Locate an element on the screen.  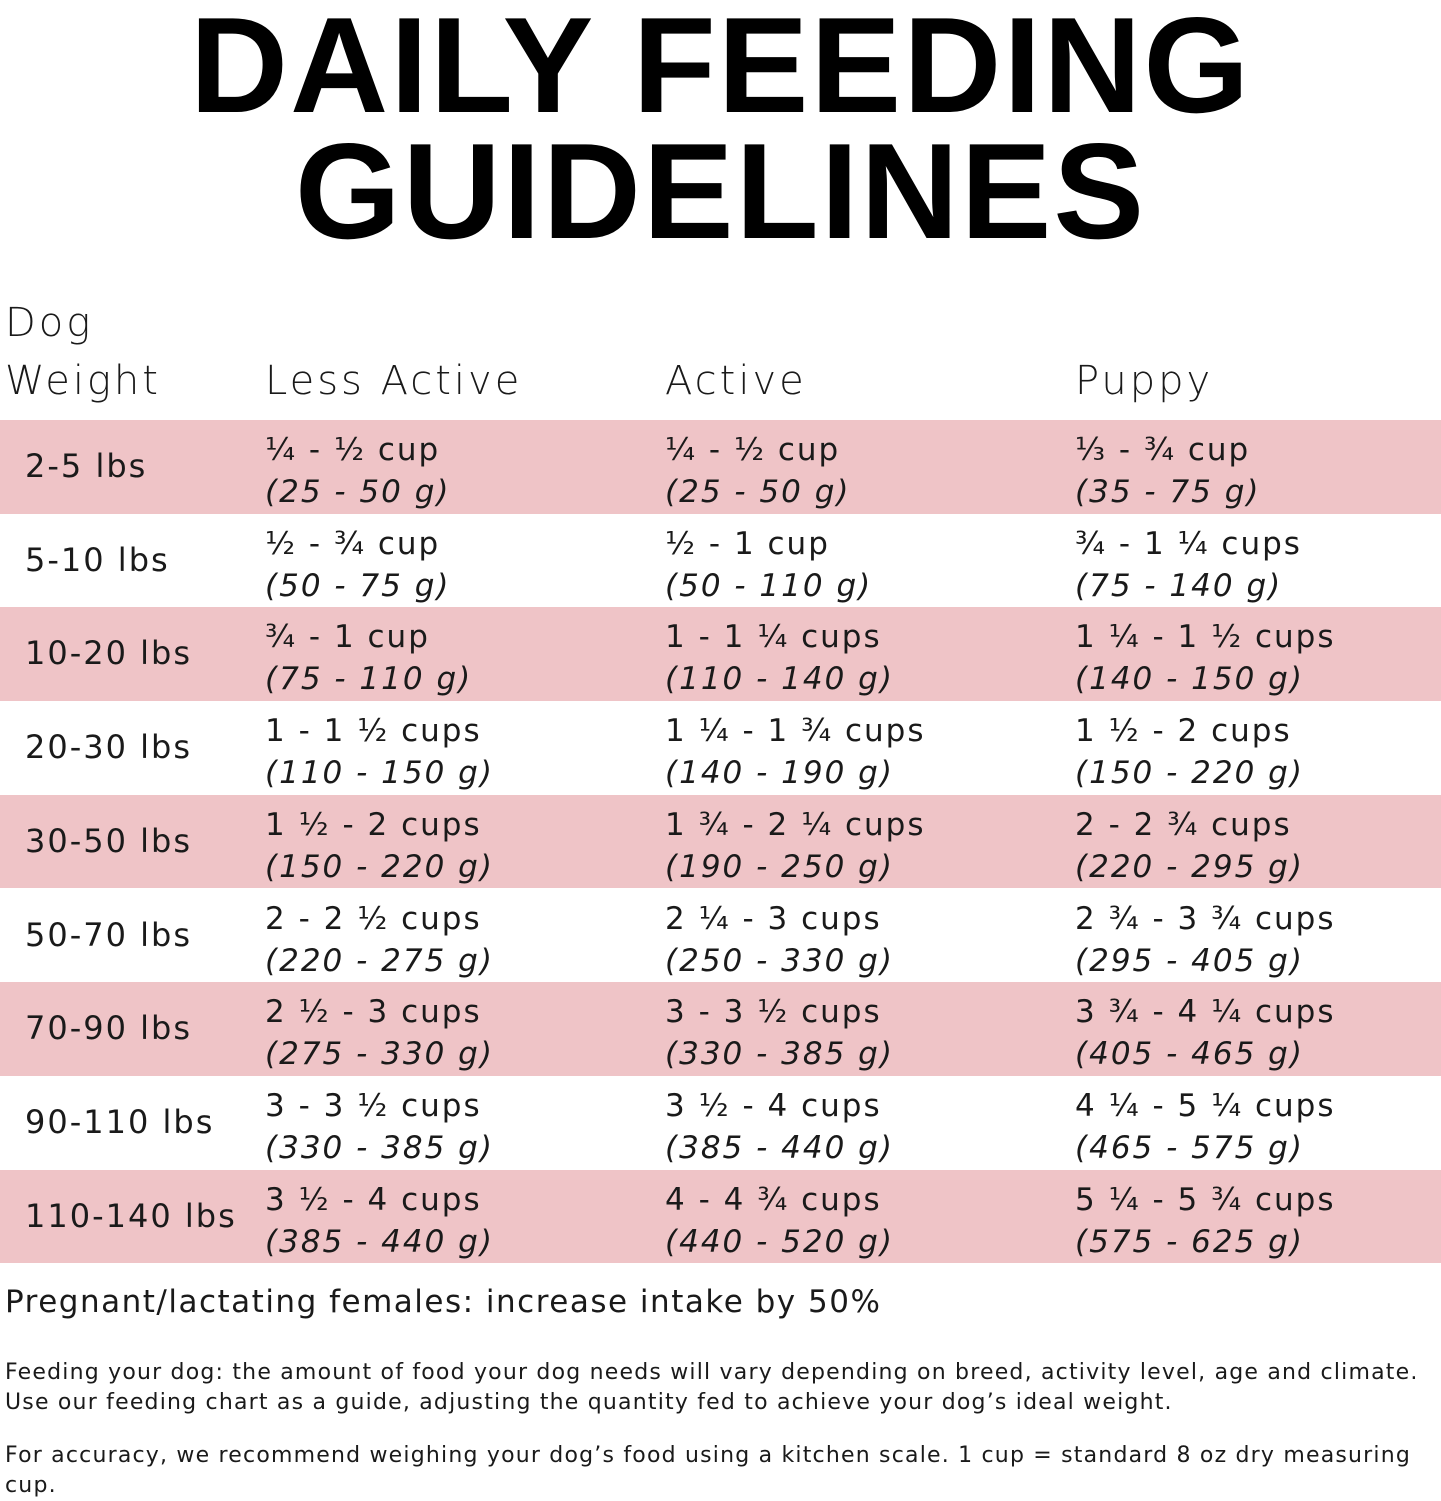
cups: ½ - ¾ cup is located at coordinates (353, 543).